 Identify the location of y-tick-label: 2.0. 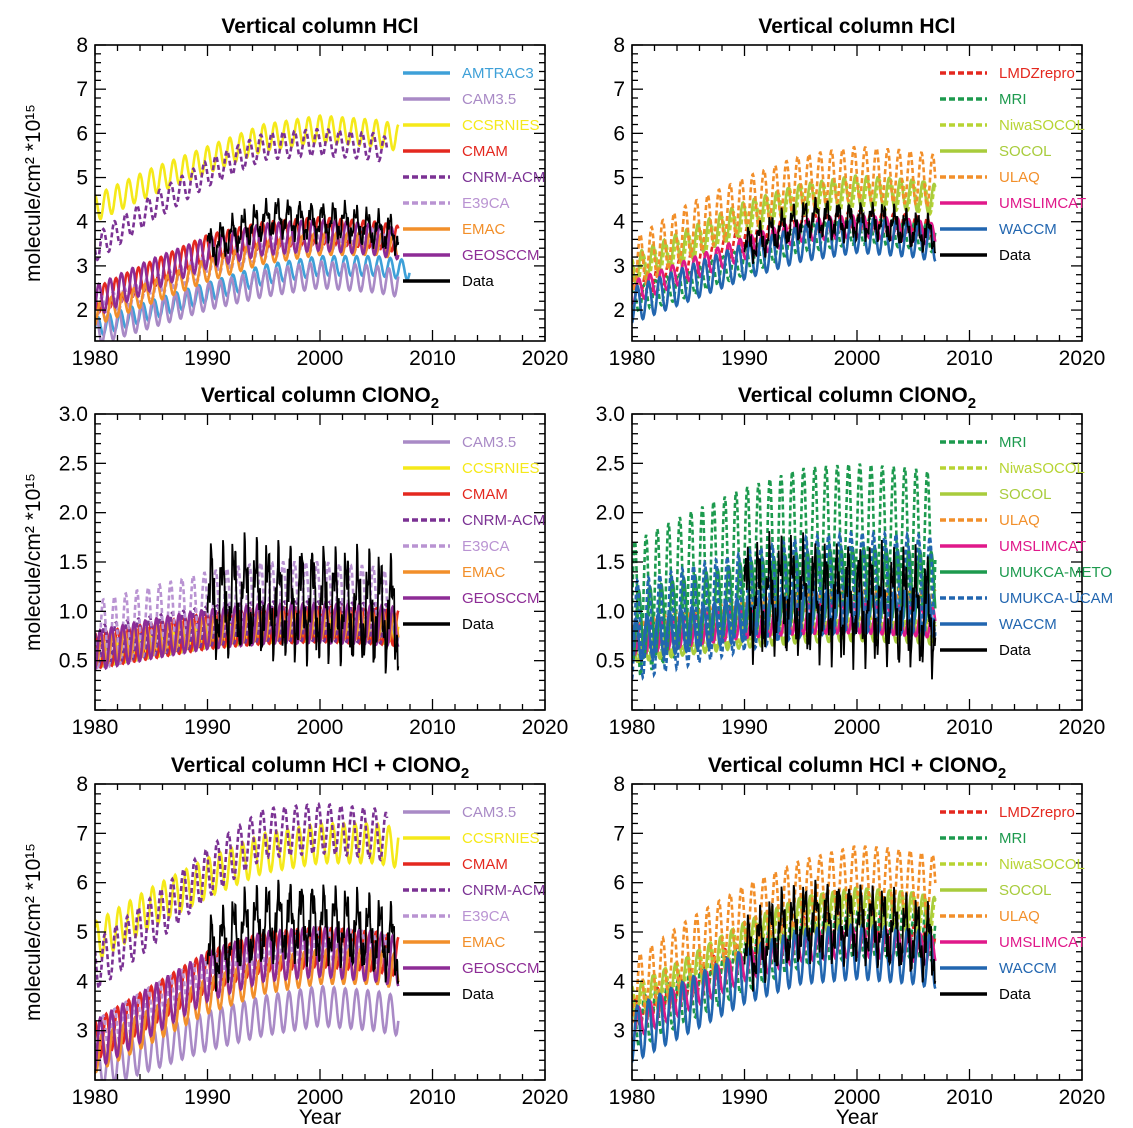
(610, 513).